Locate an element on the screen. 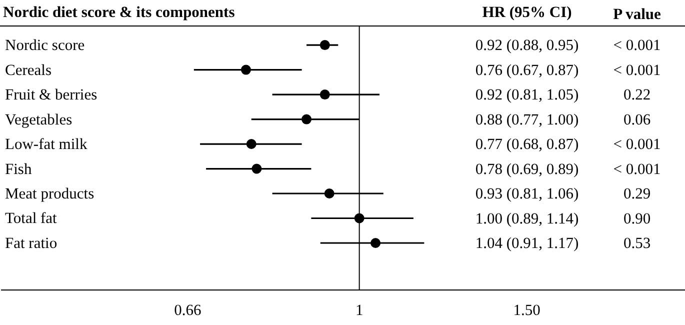 Image resolution: width=685 pixels, height=325 pixels. annotation: 0.90 is located at coordinates (637, 219).